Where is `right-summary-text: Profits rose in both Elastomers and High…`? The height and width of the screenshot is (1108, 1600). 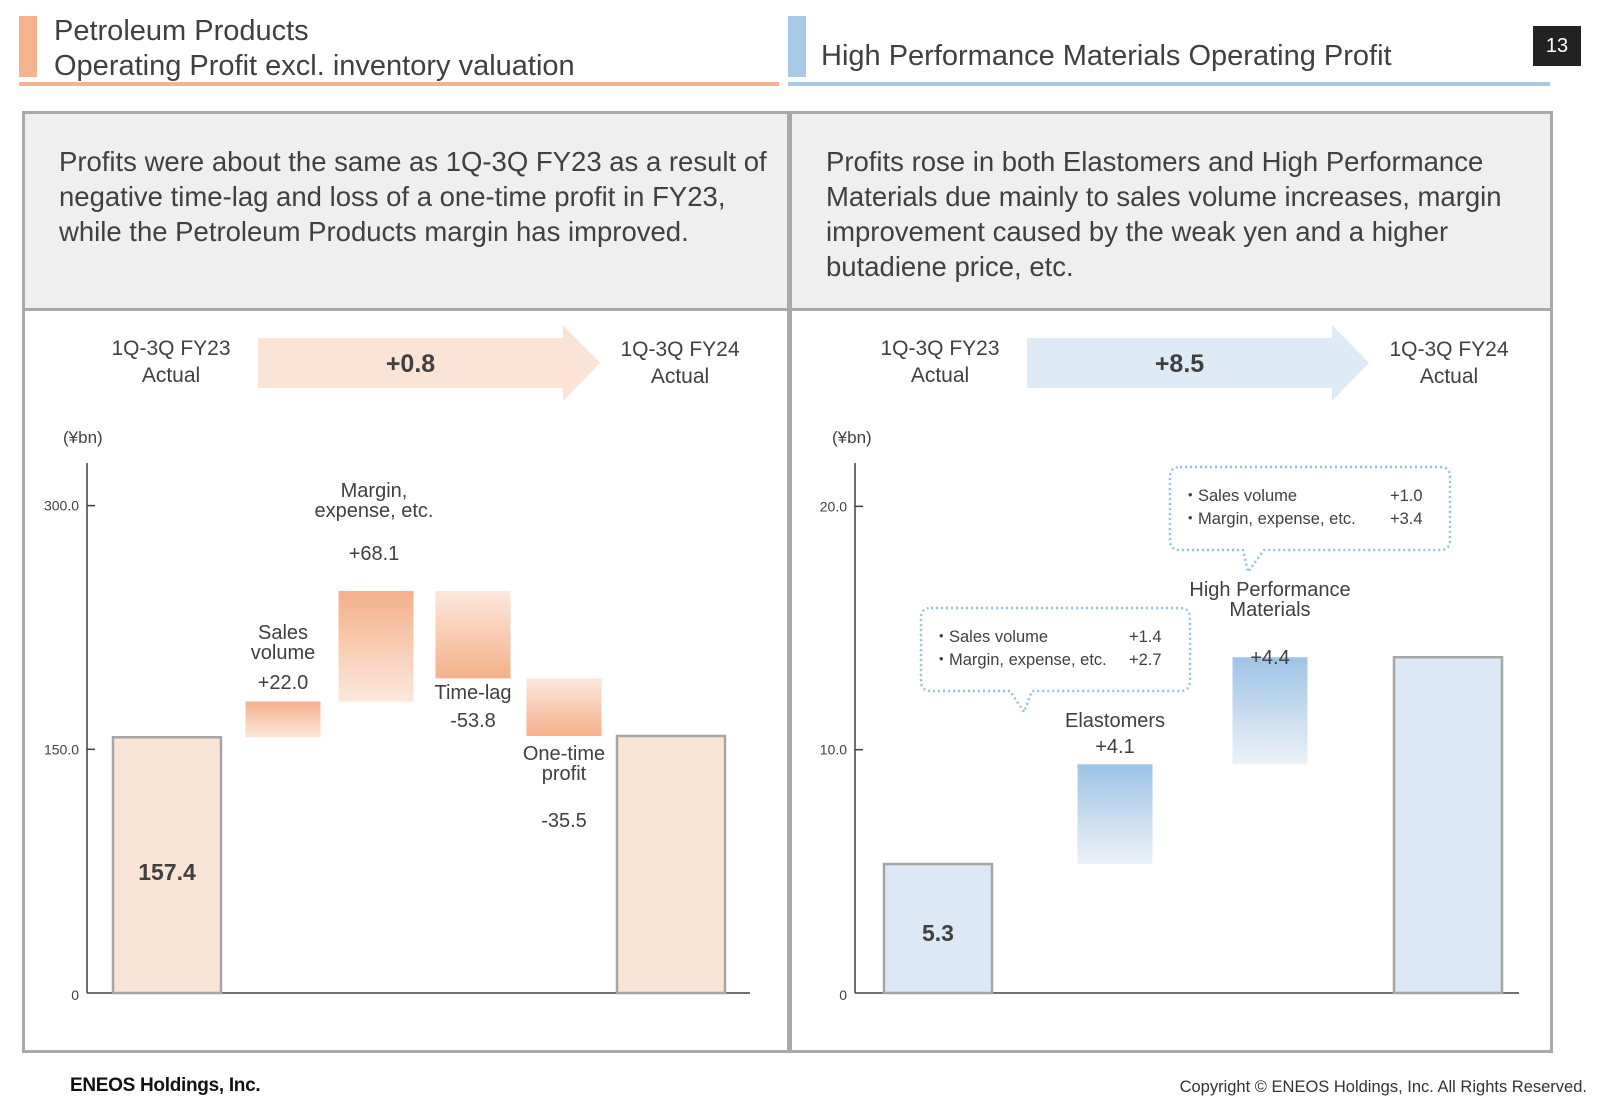
right-summary-text: Profits rose in both Elastomers and High… is located at coordinates (1164, 214).